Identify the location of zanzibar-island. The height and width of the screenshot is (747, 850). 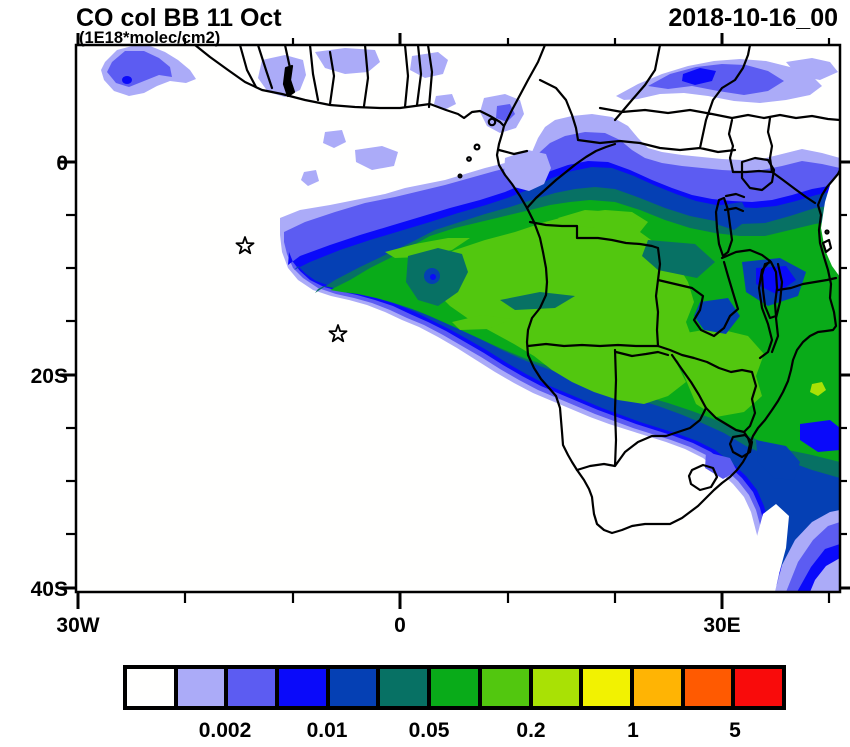
(827, 246).